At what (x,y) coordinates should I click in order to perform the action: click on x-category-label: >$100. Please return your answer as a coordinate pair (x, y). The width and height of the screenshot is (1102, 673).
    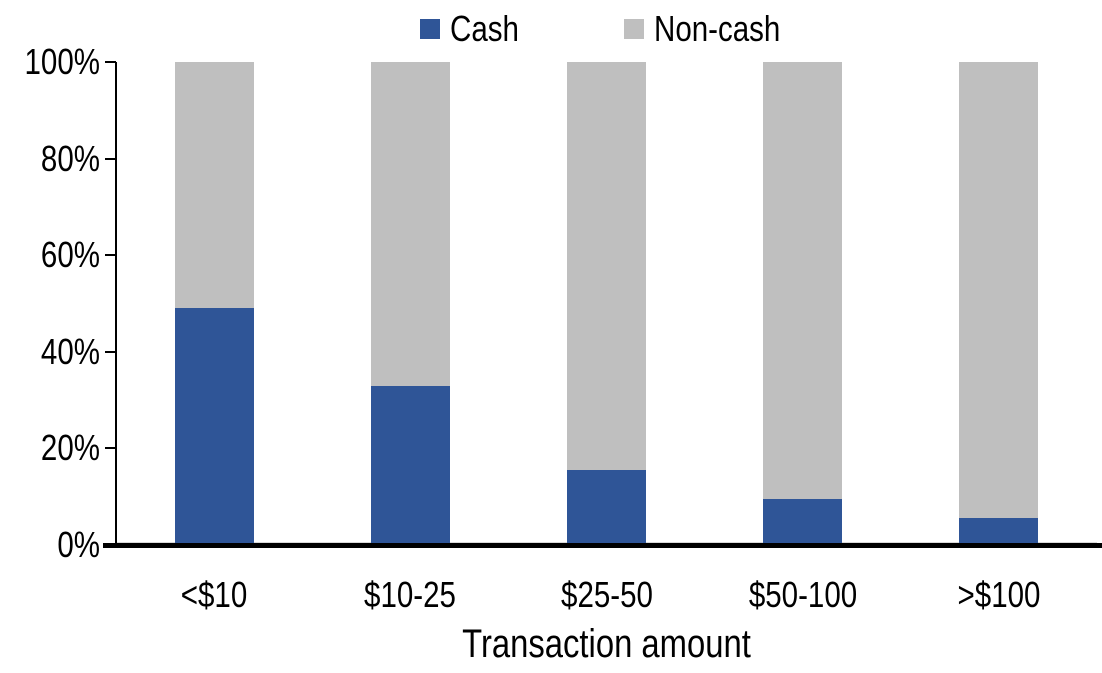
    Looking at the image, I should click on (999, 594).